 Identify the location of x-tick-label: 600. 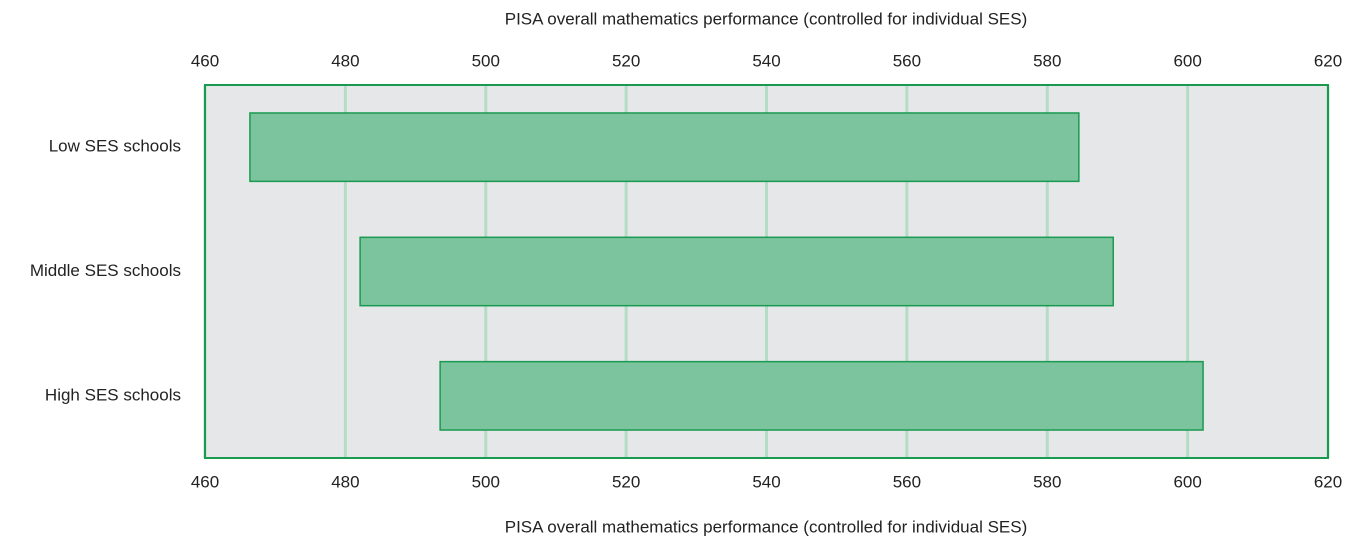
(1187, 481).